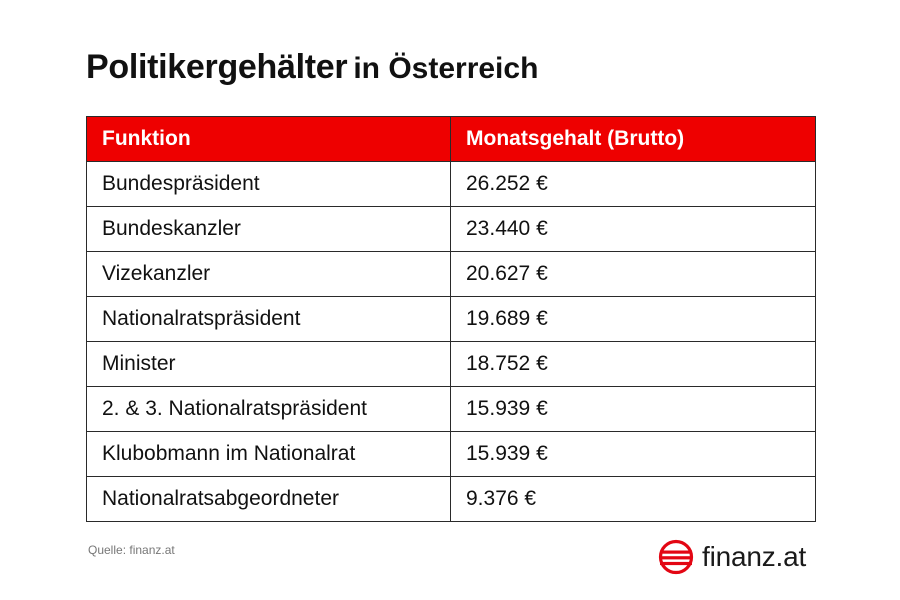 Image resolution: width=900 pixels, height=600 pixels. What do you see at coordinates (268, 364) in the screenshot?
I see `cell-funktion: Minister` at bounding box center [268, 364].